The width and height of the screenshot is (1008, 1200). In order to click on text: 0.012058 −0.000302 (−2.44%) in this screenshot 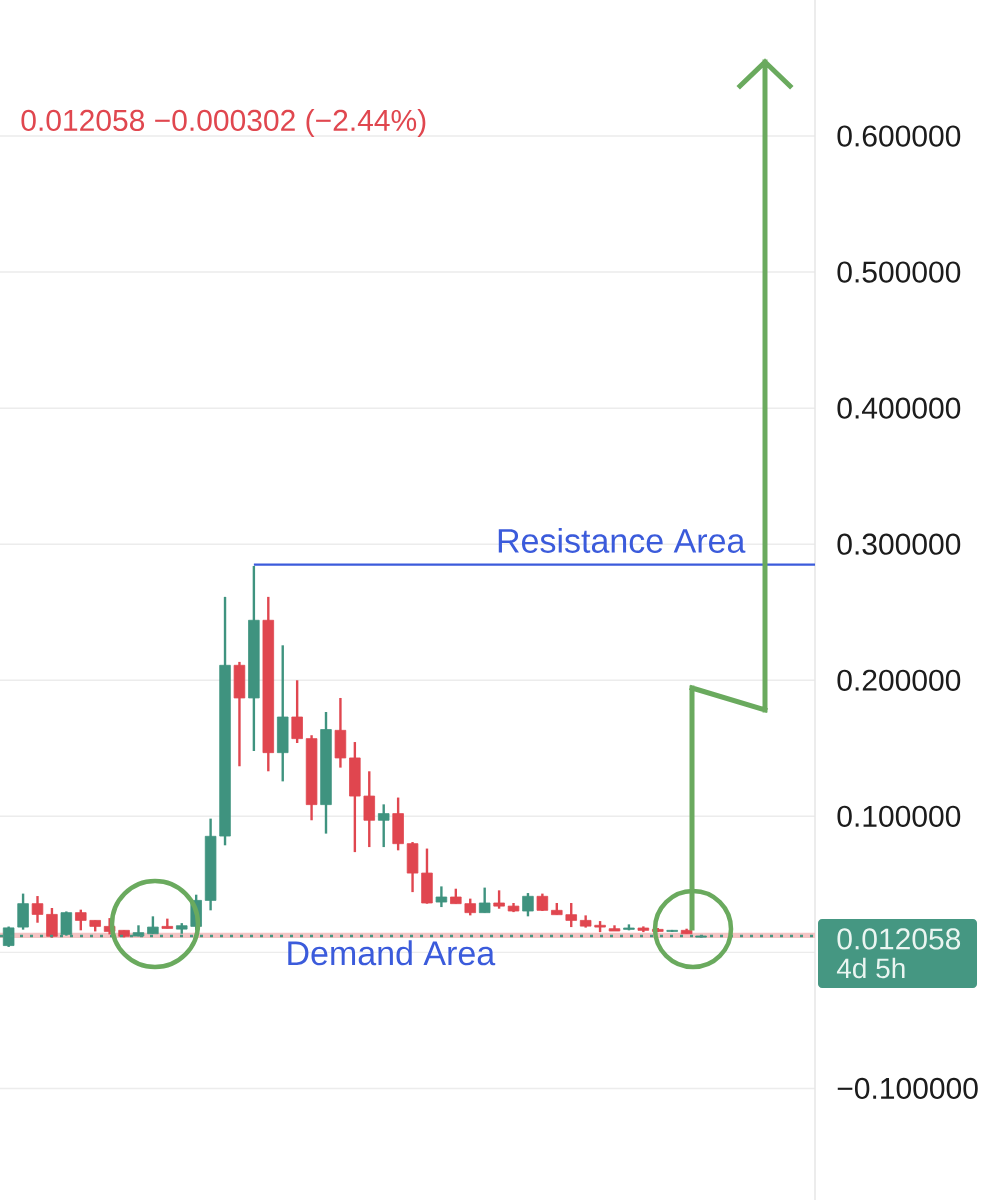, I will do `click(223, 123)`.